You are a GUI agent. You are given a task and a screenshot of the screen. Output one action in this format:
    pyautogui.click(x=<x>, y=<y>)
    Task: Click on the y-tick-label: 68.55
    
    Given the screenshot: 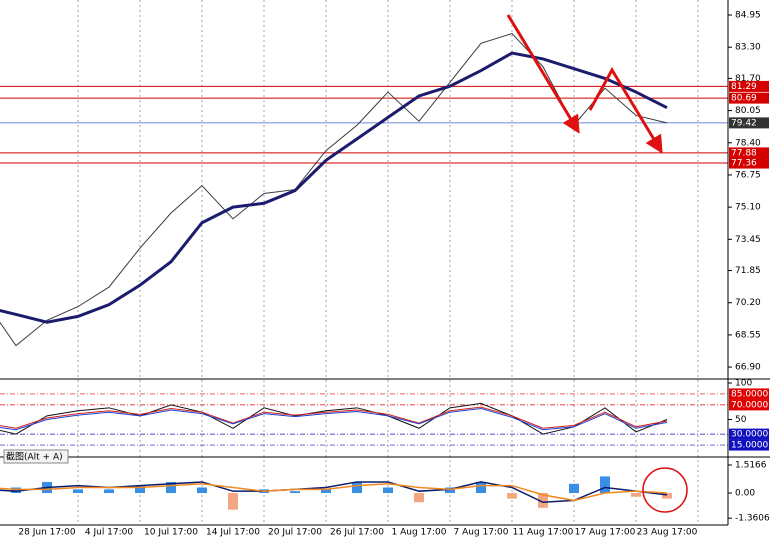 What is the action you would take?
    pyautogui.click(x=748, y=335)
    